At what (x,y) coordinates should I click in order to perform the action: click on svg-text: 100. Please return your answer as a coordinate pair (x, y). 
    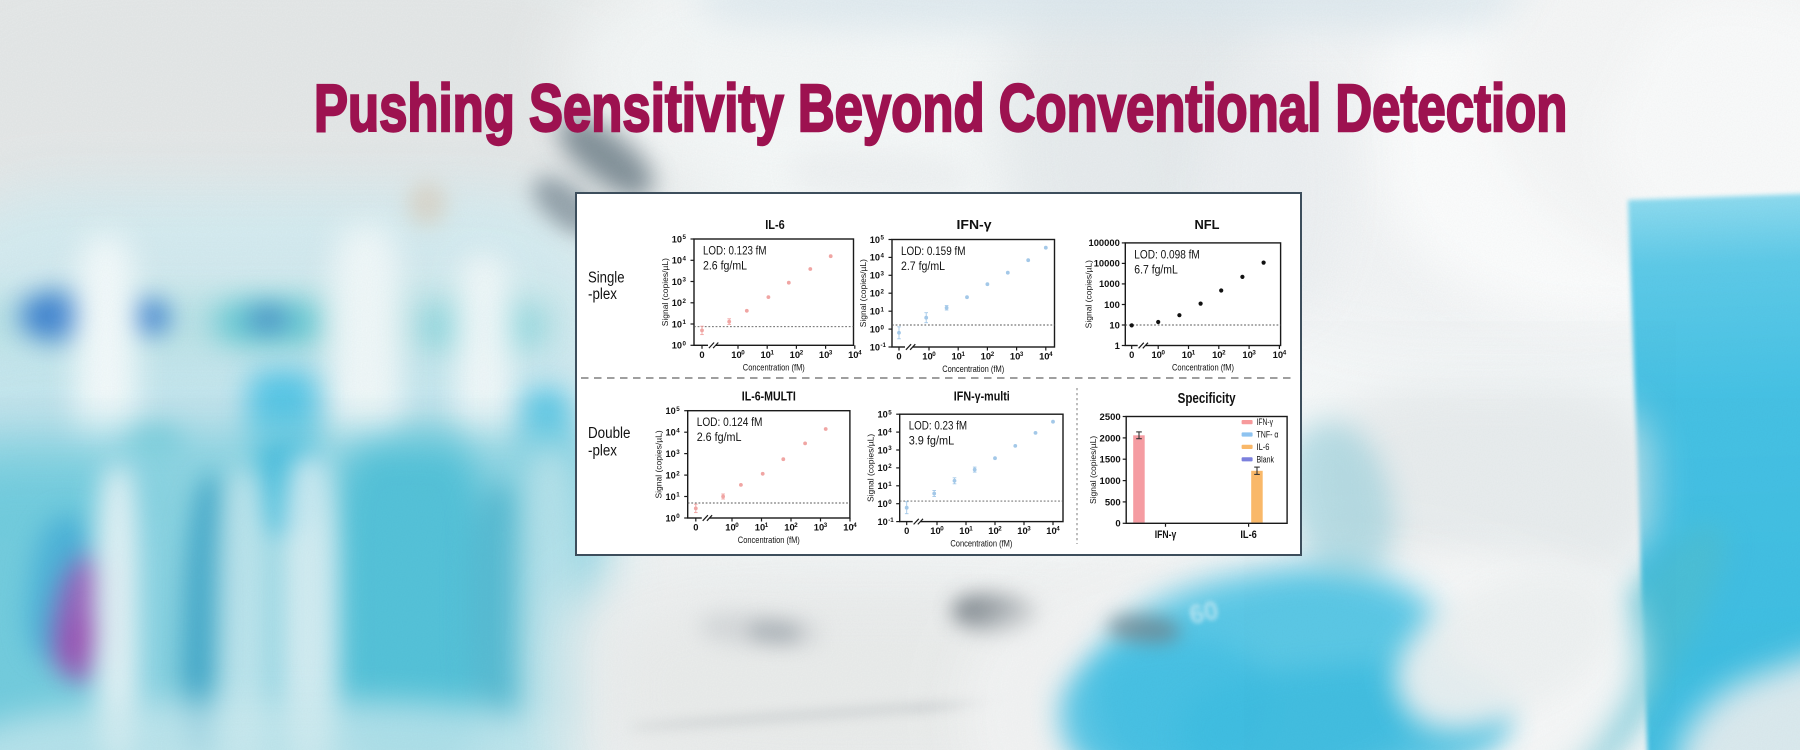
    Looking at the image, I should click on (1112, 304).